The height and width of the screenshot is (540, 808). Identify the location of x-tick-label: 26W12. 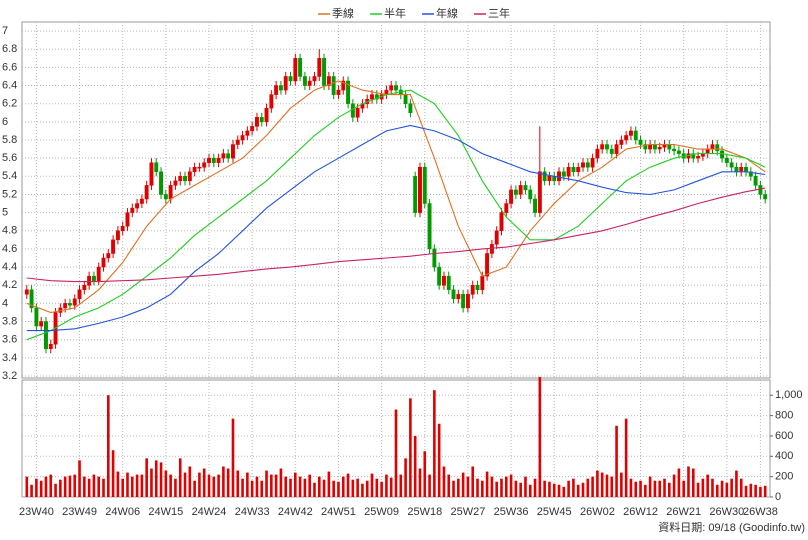
(640, 512).